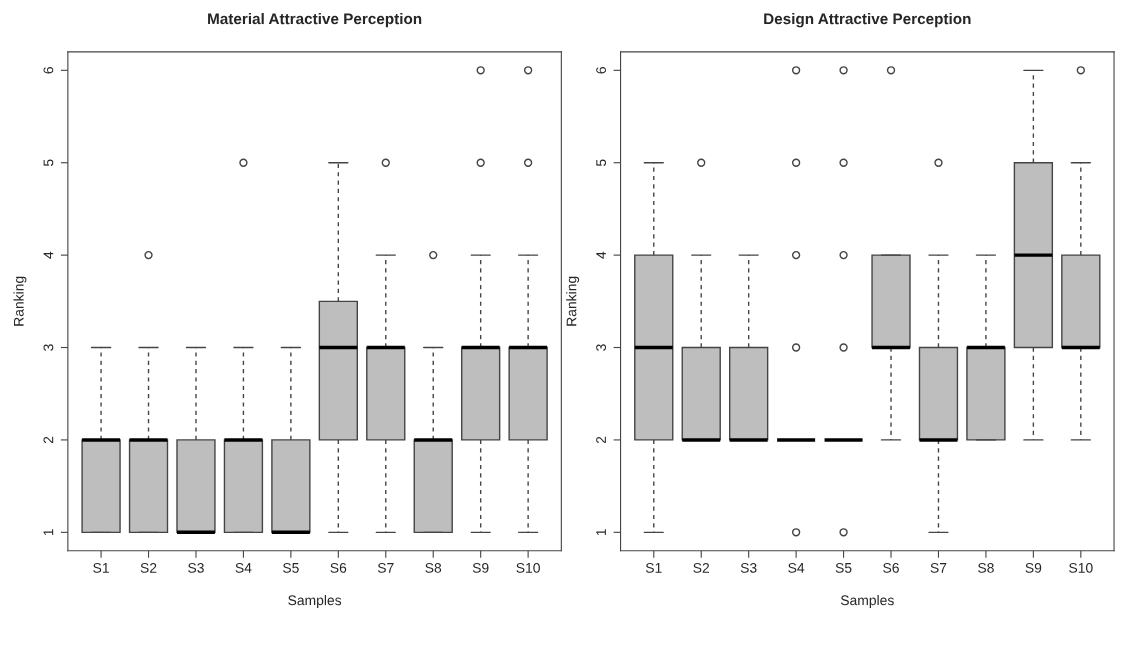  I want to click on chart-title: Design Attractive Perception, so click(867, 20).